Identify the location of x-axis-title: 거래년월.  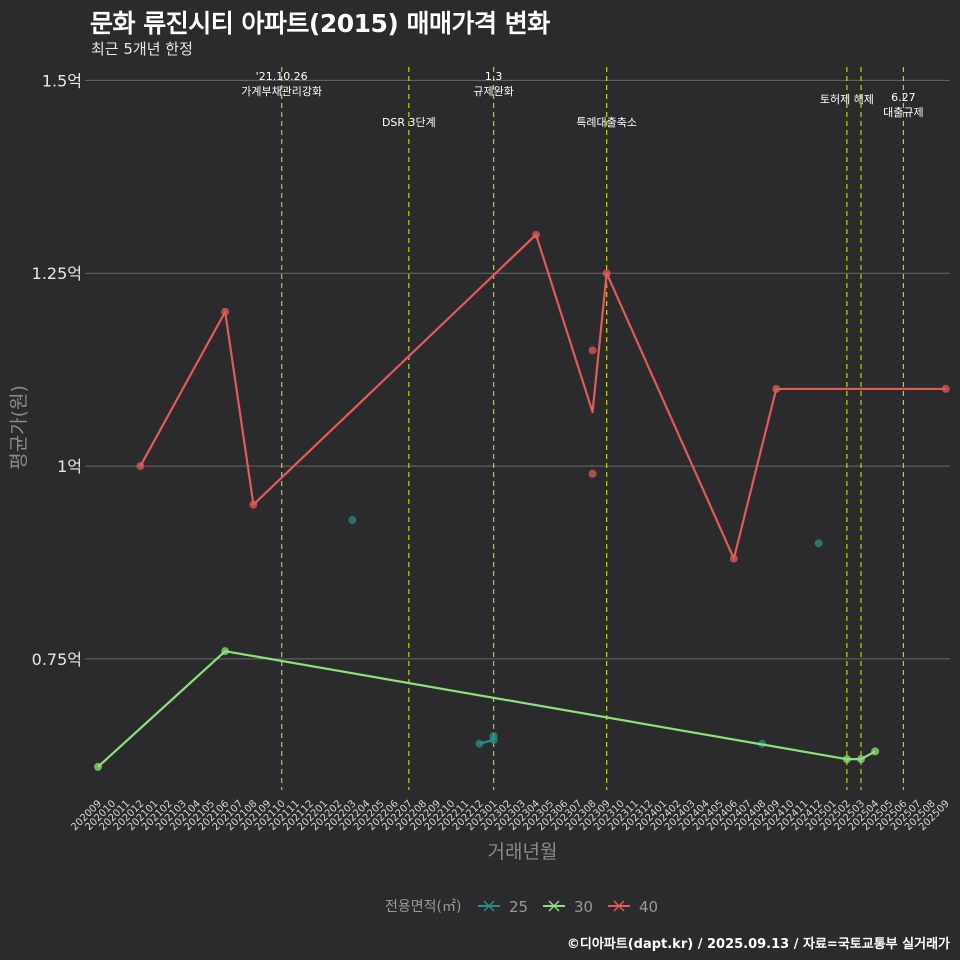
(523, 852).